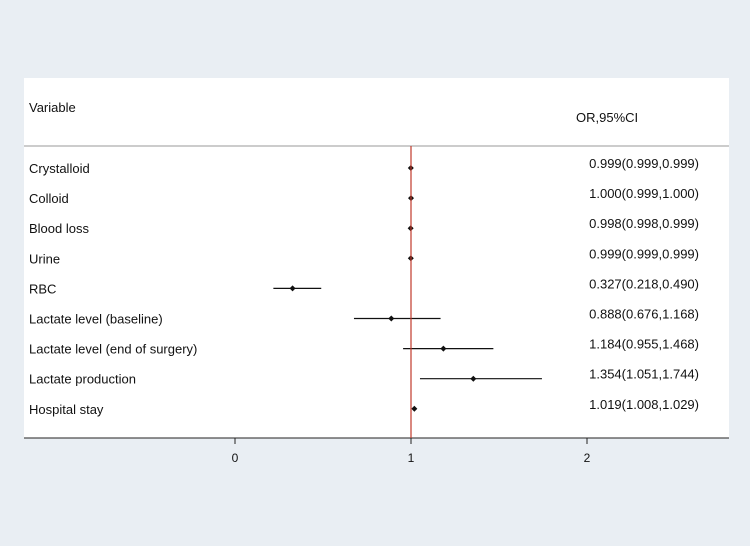  Describe the element at coordinates (644, 314) in the screenshot. I see `row-estimate-text: 0.888(0.676,1.168)` at that location.